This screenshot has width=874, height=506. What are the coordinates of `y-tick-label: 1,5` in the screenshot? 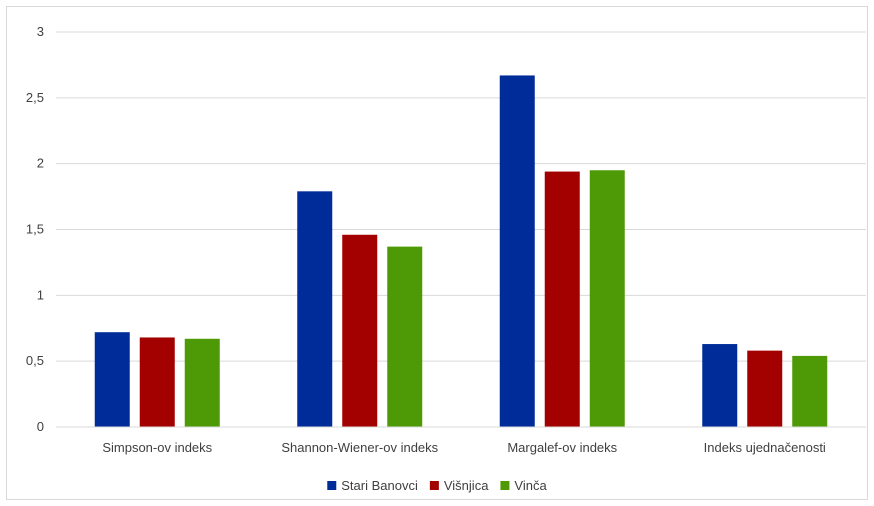 It's located at (35, 229).